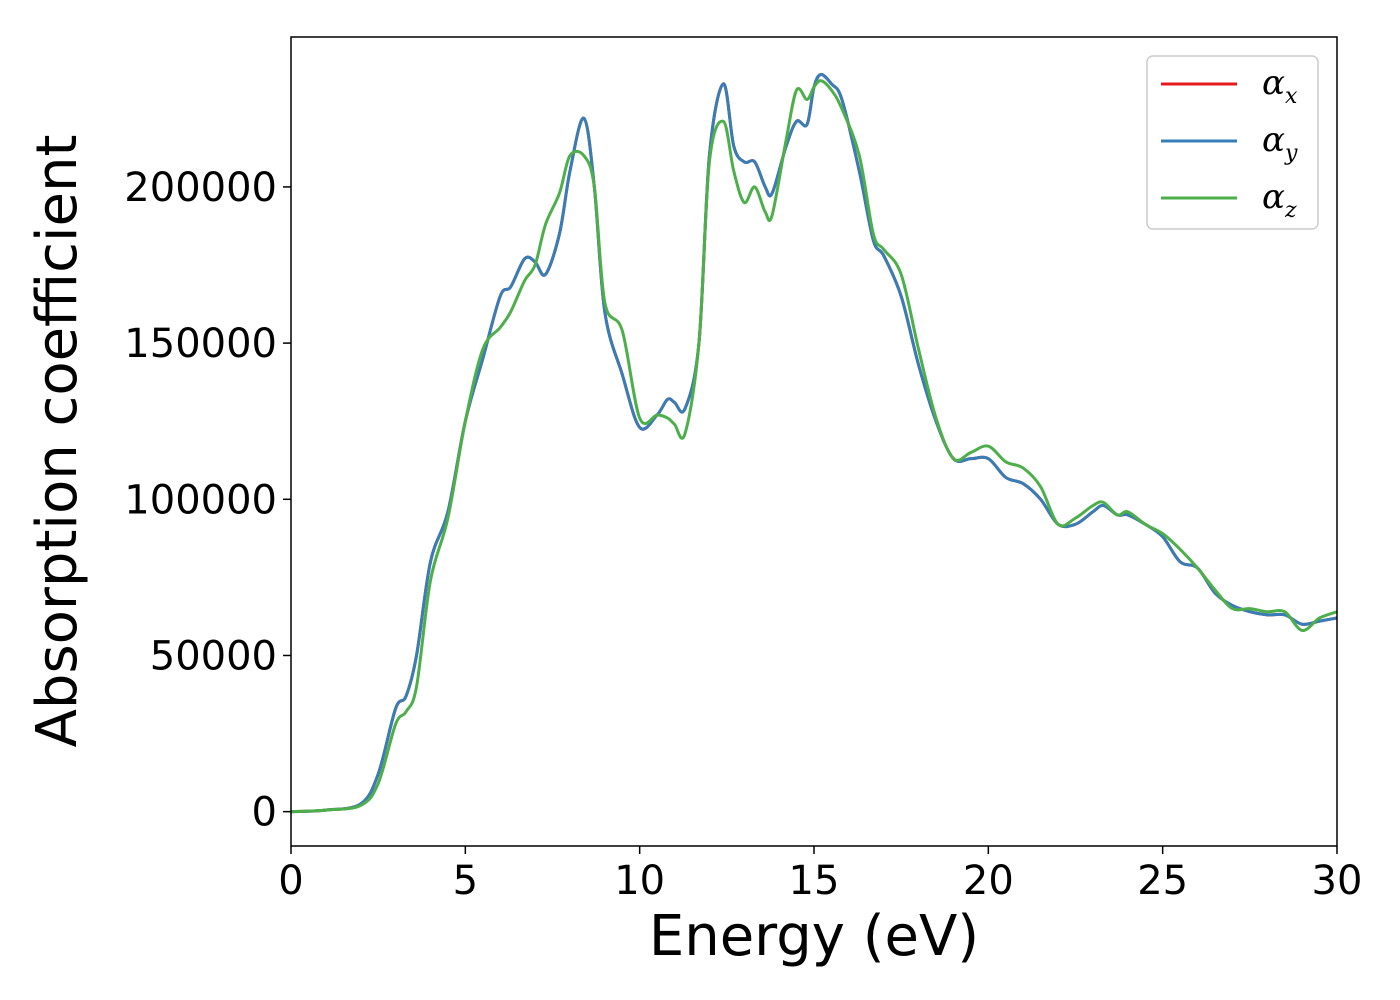  I want to click on y-axis-ticks: 0 50000 100000 150000 200000, so click(207, 500).